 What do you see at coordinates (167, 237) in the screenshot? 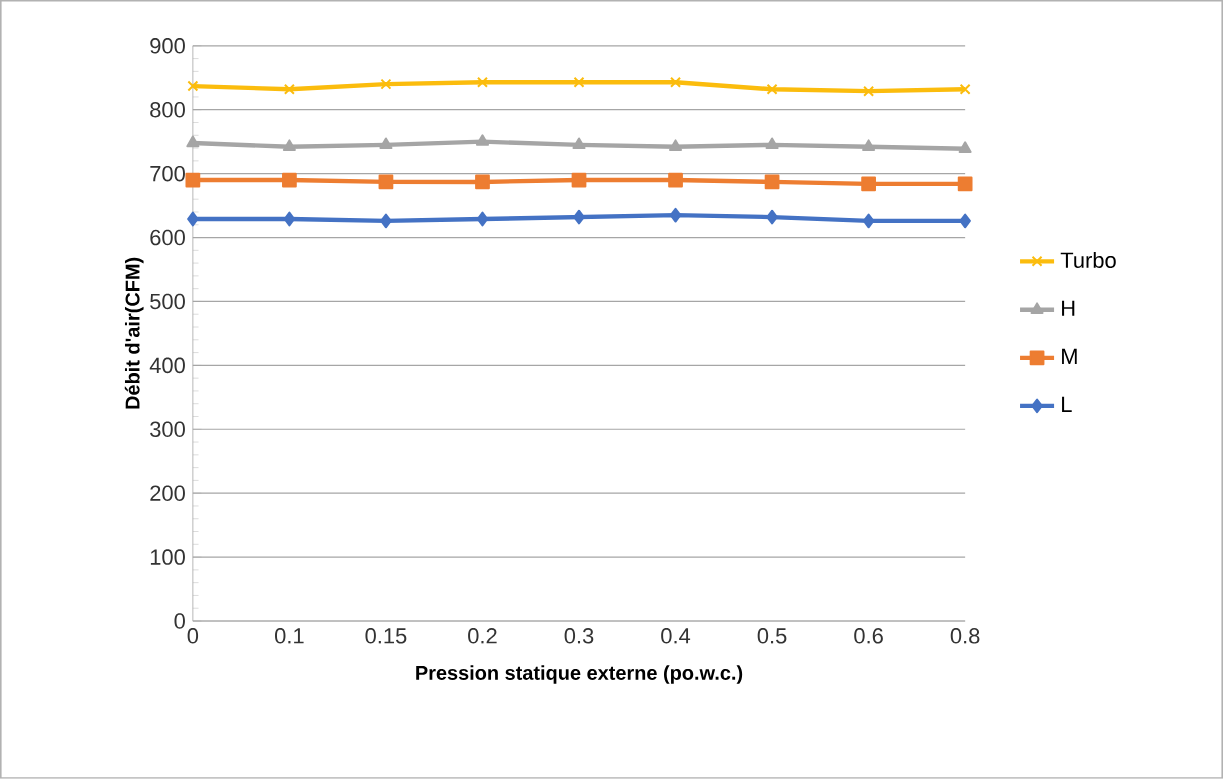
I see `y-tick-label: 600` at bounding box center [167, 237].